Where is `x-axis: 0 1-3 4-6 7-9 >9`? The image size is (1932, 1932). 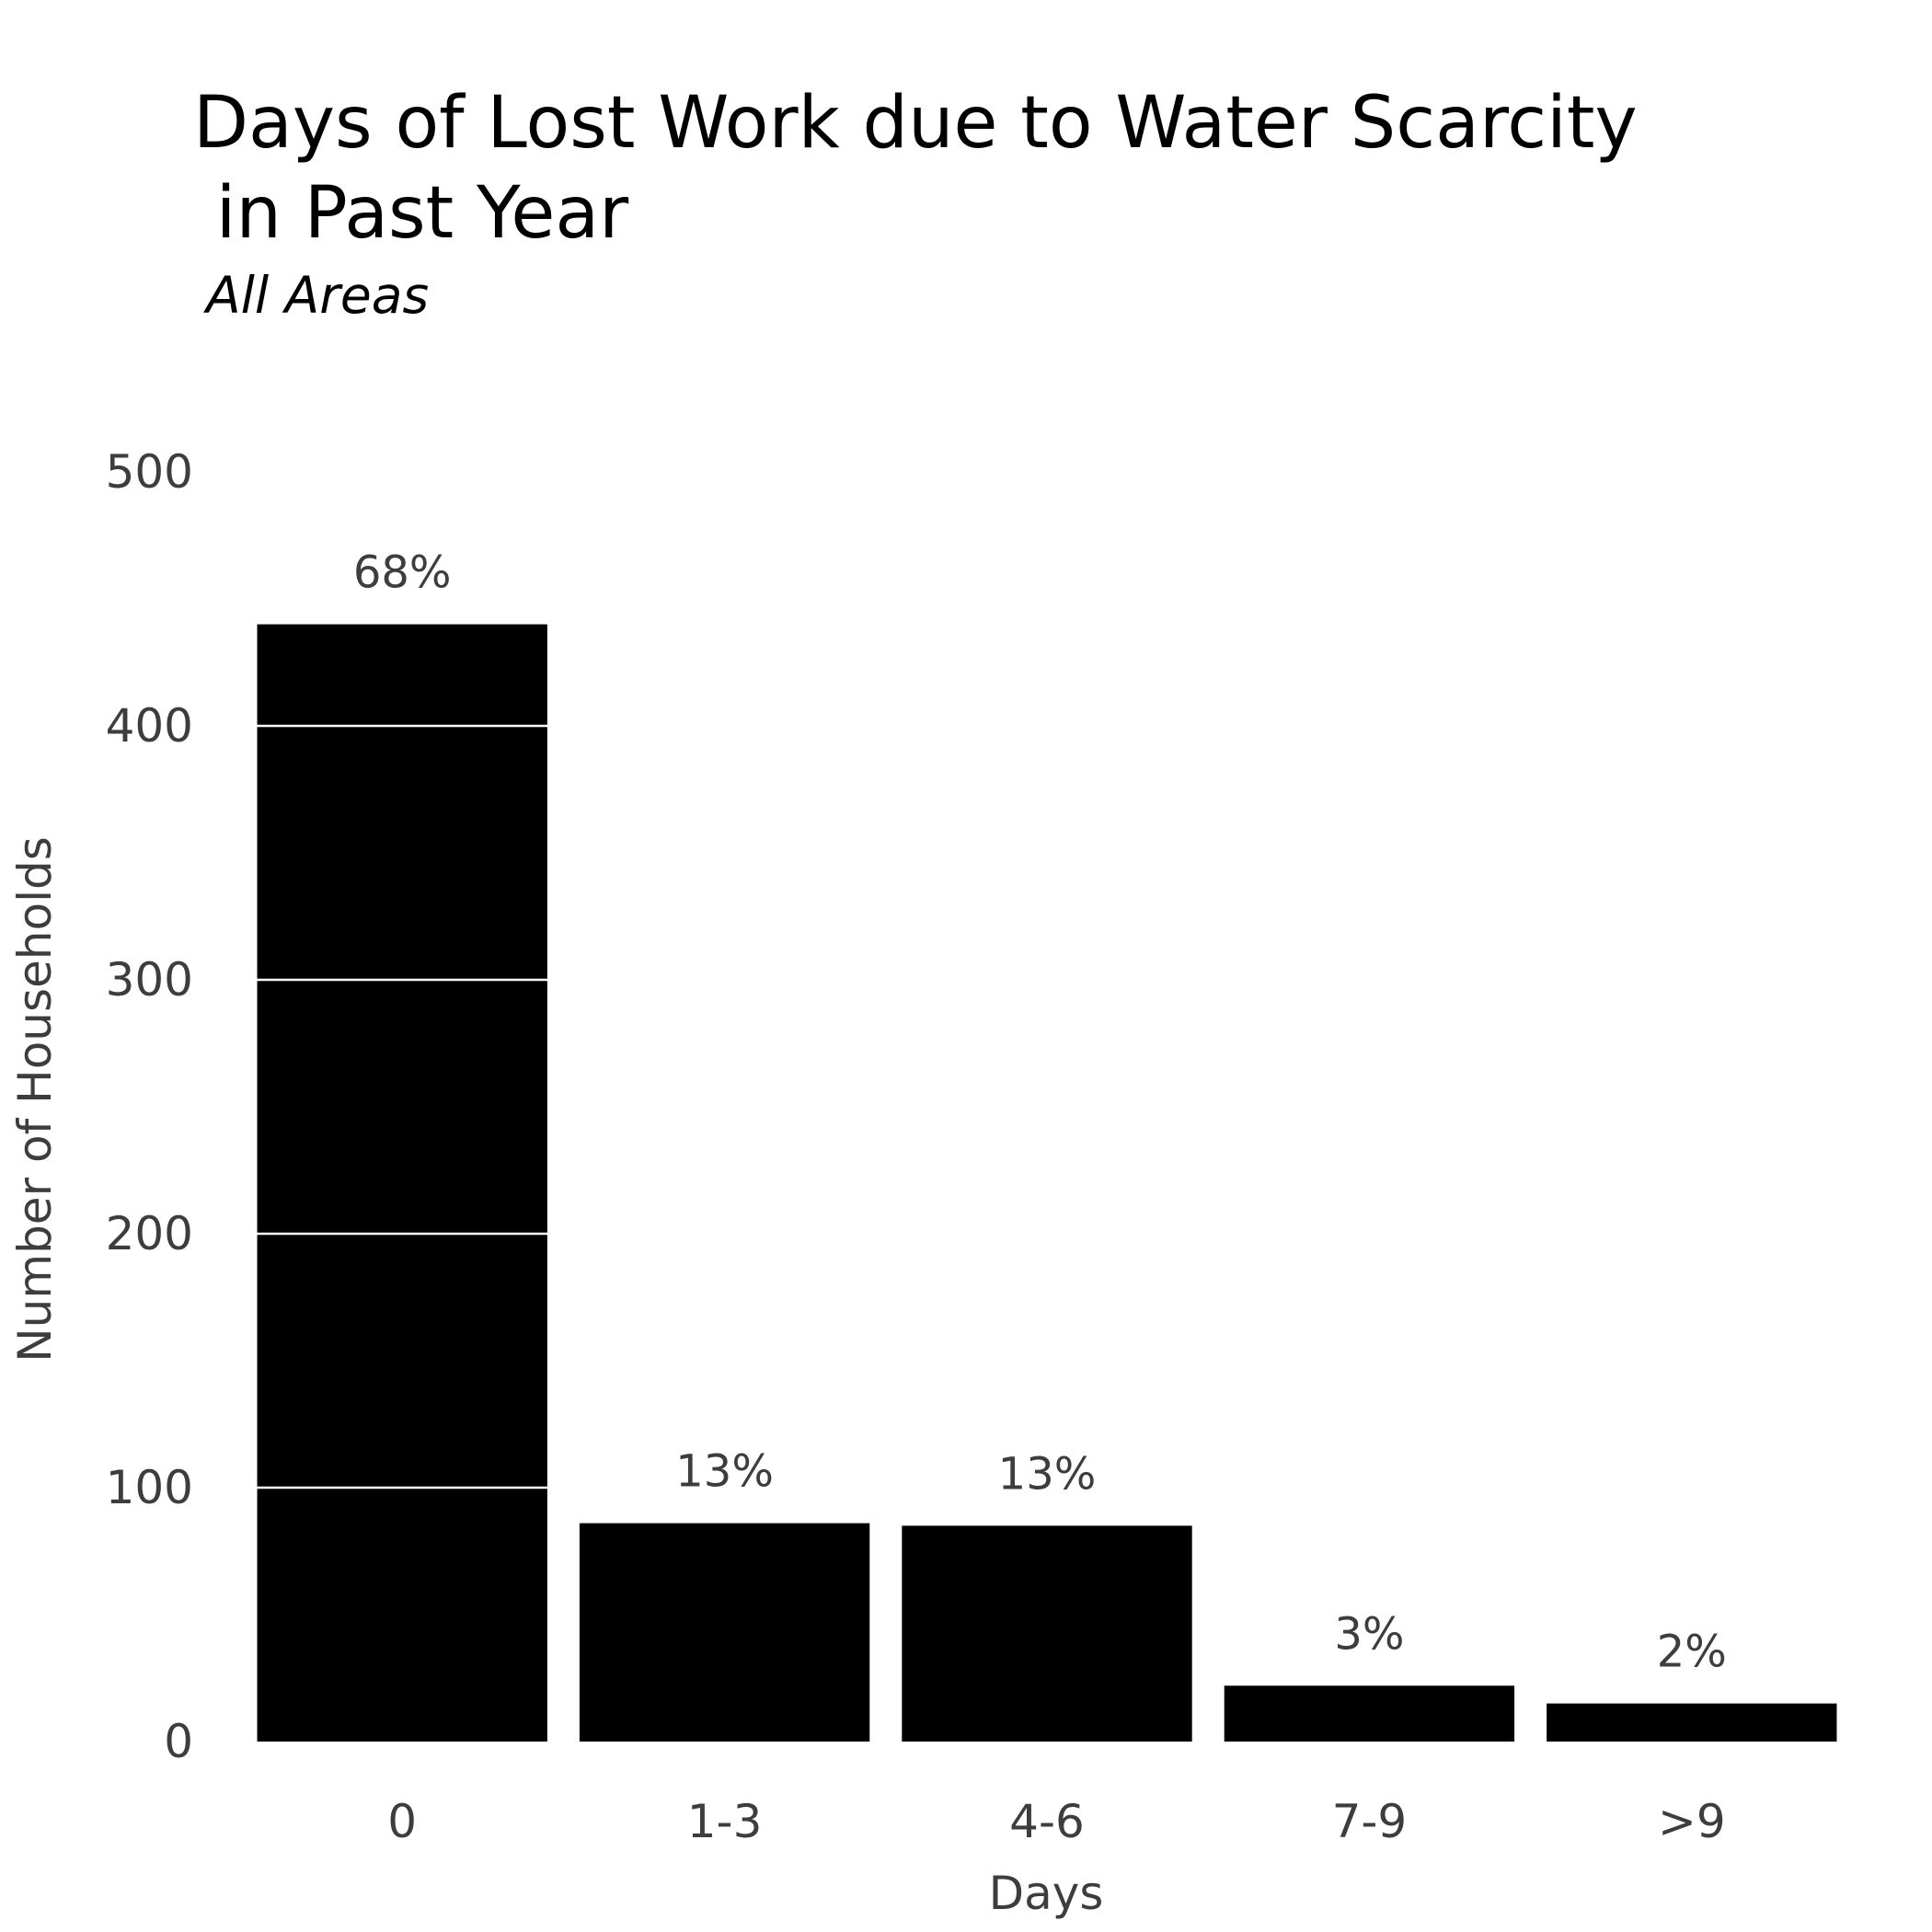
x-axis: 0 1-3 4-6 7-9 >9 is located at coordinates (1056, 1821).